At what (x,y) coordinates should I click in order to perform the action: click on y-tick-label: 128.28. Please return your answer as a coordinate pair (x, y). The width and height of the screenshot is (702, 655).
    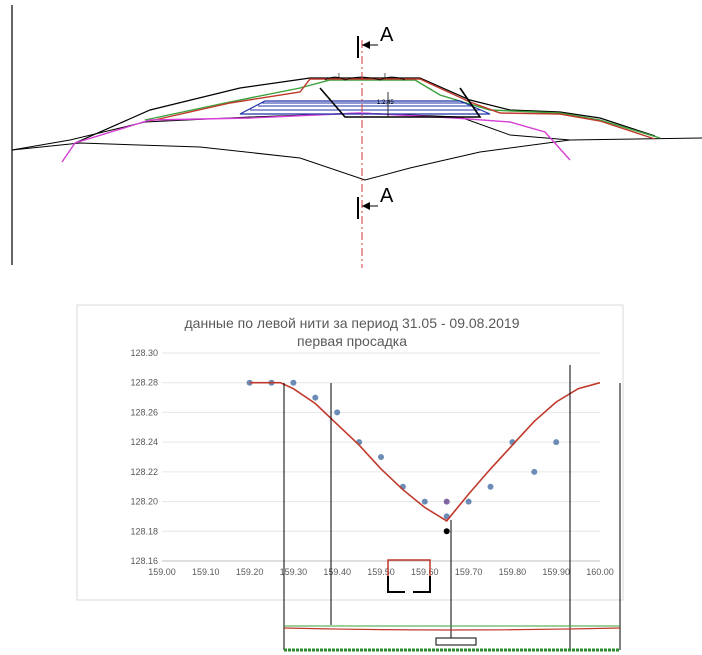
    Looking at the image, I should click on (144, 383).